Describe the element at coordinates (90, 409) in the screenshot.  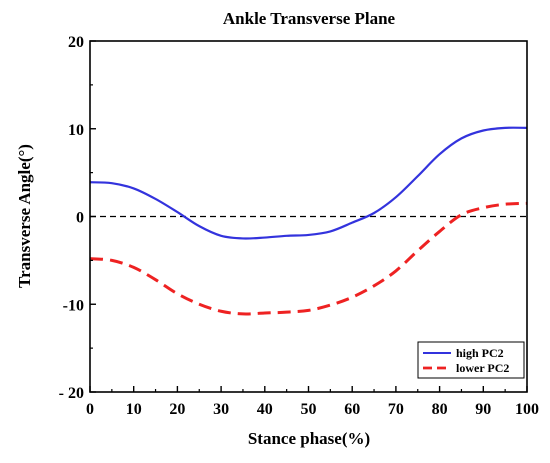
I see `x-tick-label: 0` at that location.